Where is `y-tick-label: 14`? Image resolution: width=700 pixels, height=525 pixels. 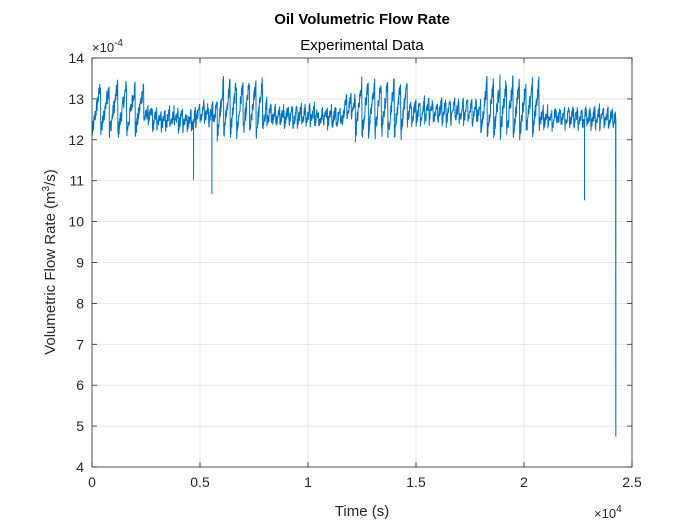
y-tick-label: 14 is located at coordinates (76, 58).